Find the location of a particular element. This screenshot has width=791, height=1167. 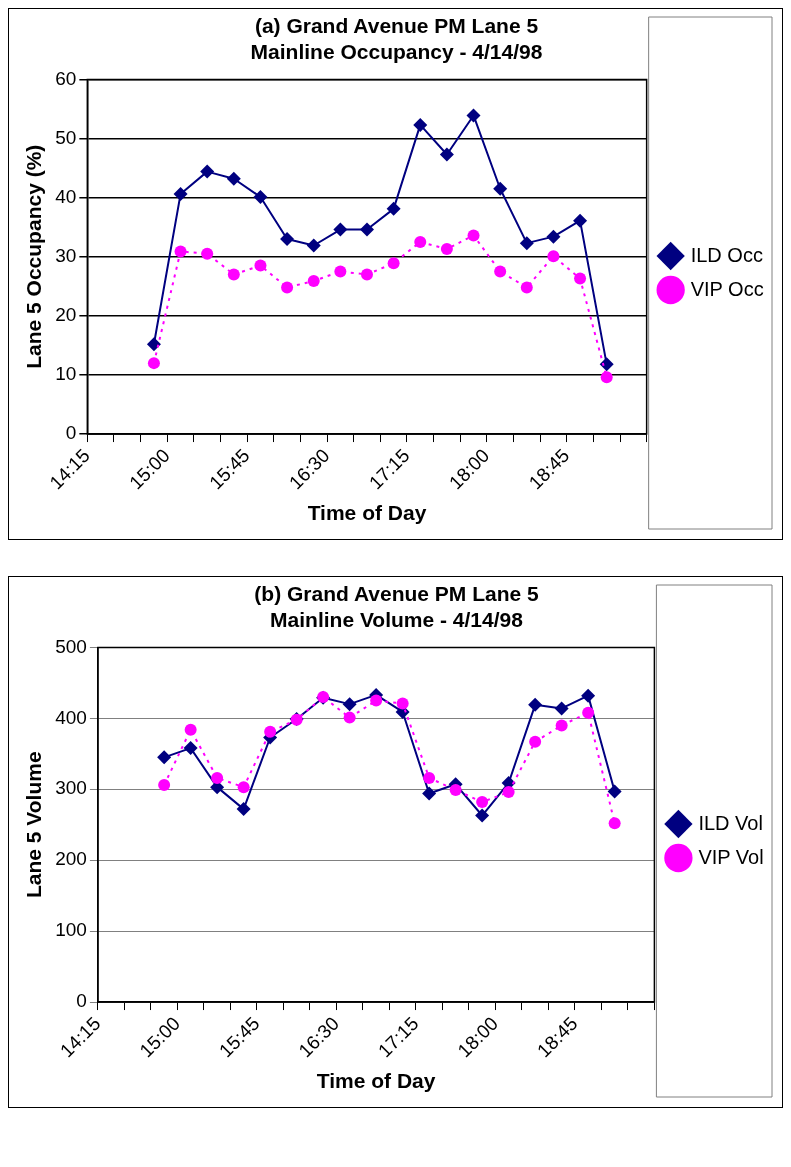

text: Mainline Occupancy - 4/14/98 is located at coordinates (396, 51).